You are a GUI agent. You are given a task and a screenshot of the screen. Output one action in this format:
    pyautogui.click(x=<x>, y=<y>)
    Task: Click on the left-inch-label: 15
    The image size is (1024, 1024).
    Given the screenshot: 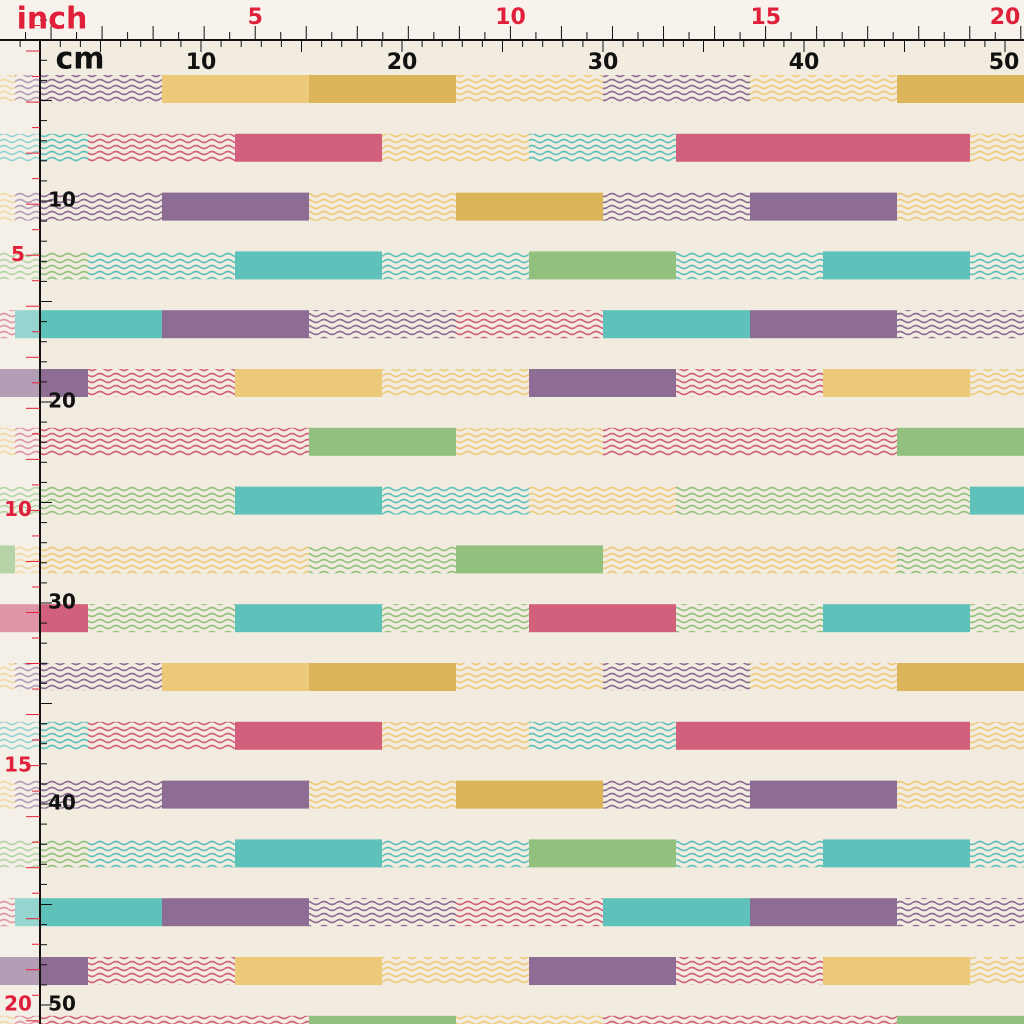 What is the action you would take?
    pyautogui.click(x=18, y=764)
    